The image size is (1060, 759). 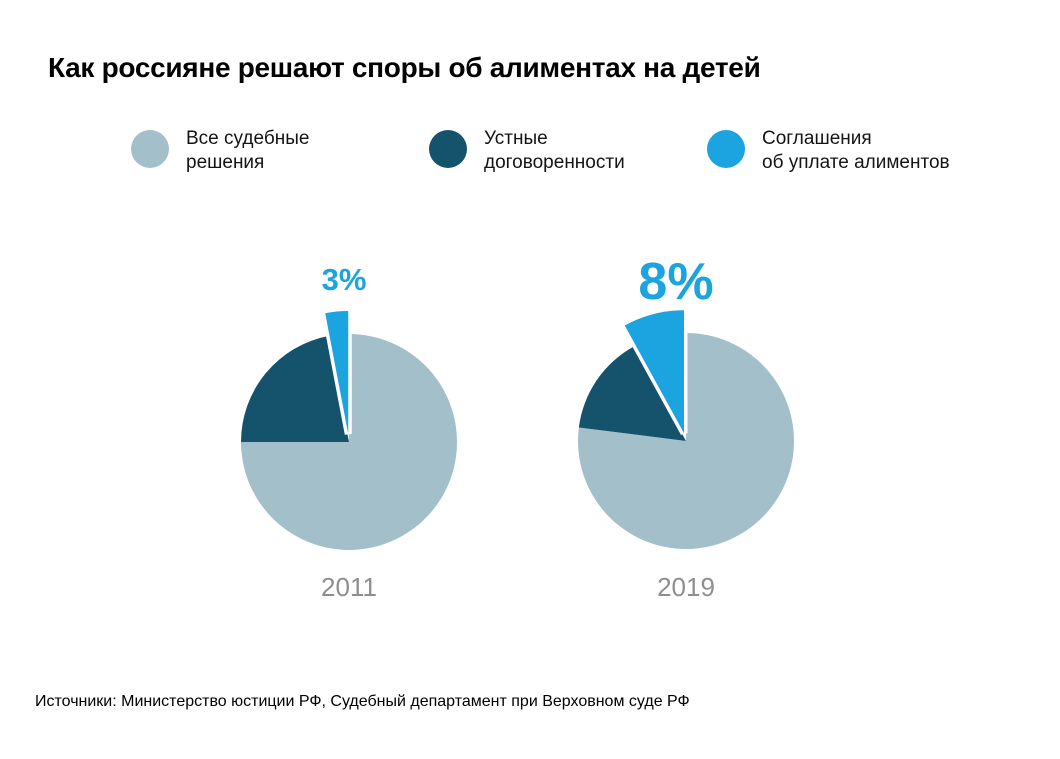 I want to click on legend-swatch-alimony-agreements, so click(x=726, y=149).